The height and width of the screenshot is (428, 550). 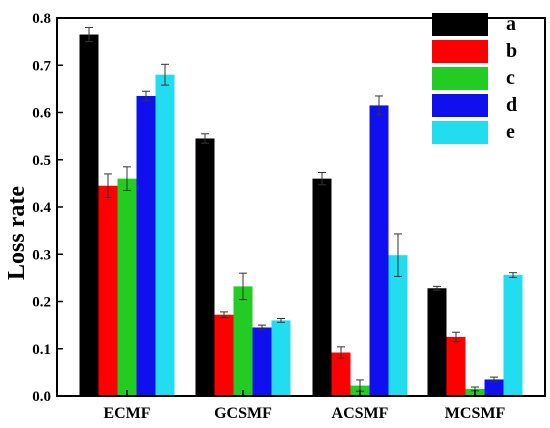 What do you see at coordinates (511, 105) in the screenshot?
I see `legend-label-d: d` at bounding box center [511, 105].